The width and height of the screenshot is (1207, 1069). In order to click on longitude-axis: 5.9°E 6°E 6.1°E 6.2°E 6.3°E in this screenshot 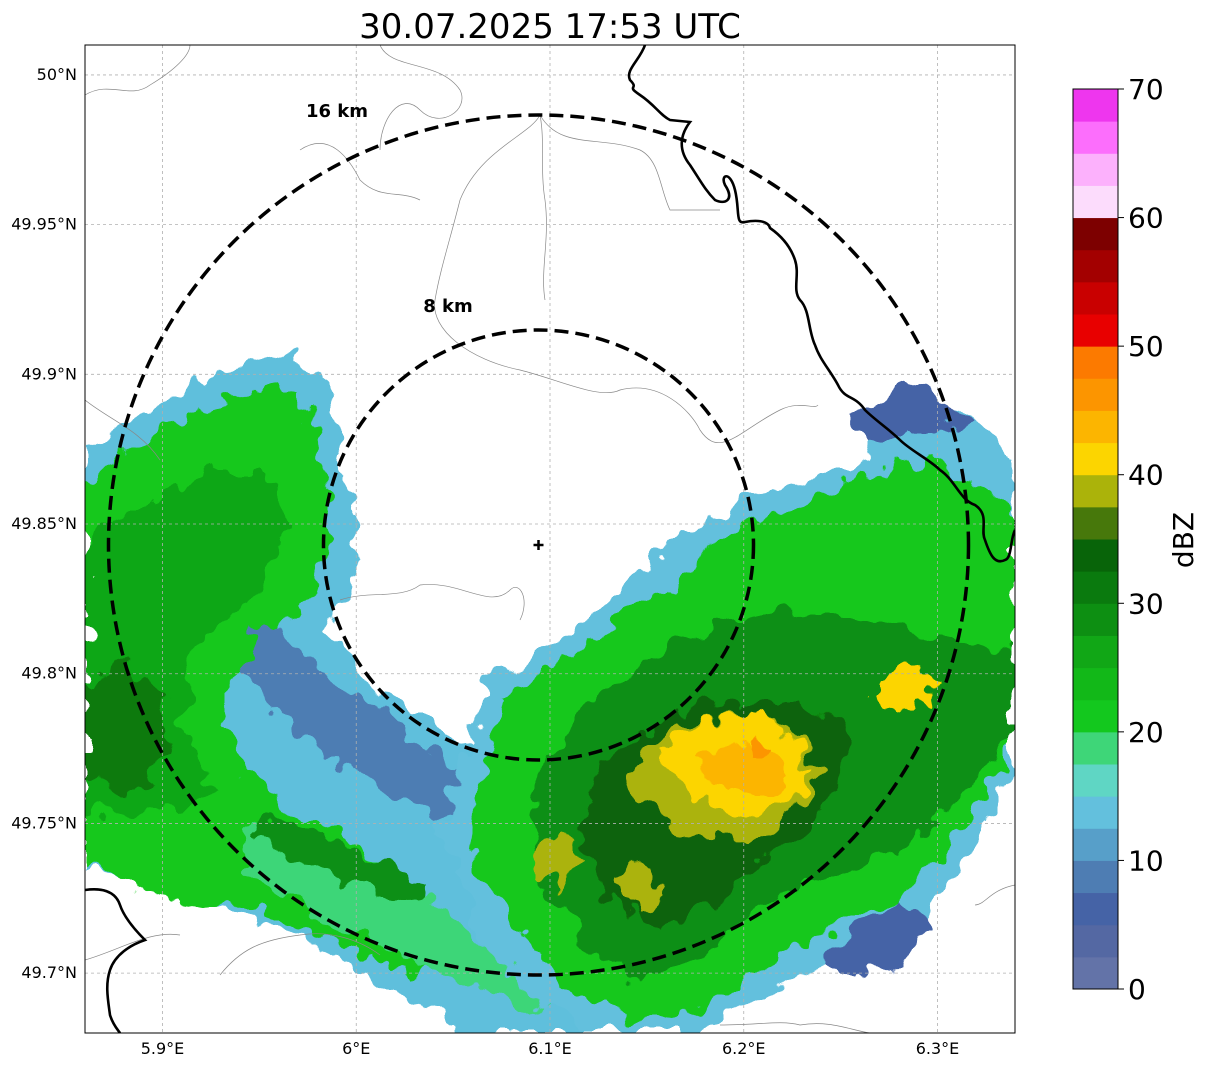, I will do `click(550, 1048)`.